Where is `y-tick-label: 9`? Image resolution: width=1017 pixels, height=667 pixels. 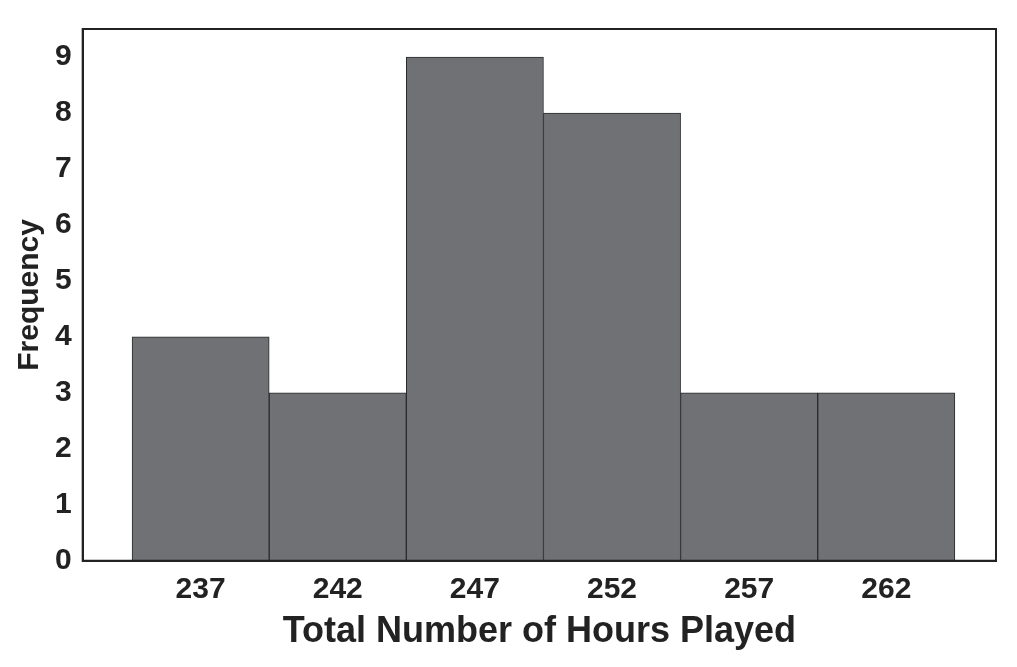 y-tick-label: 9 is located at coordinates (63, 55).